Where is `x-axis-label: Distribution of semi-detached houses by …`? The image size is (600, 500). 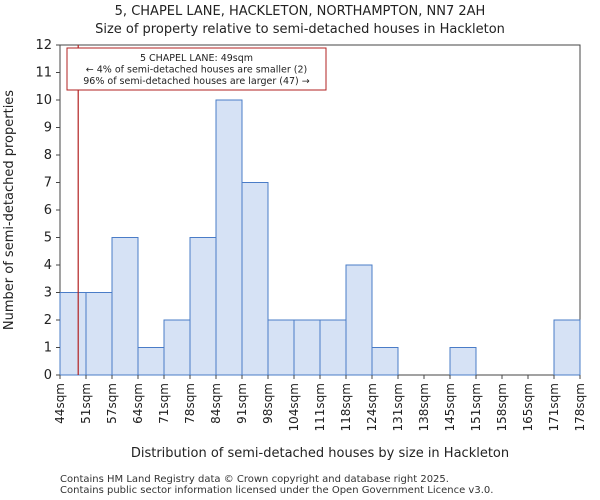 x-axis-label: Distribution of semi-detached houses by … is located at coordinates (320, 453).